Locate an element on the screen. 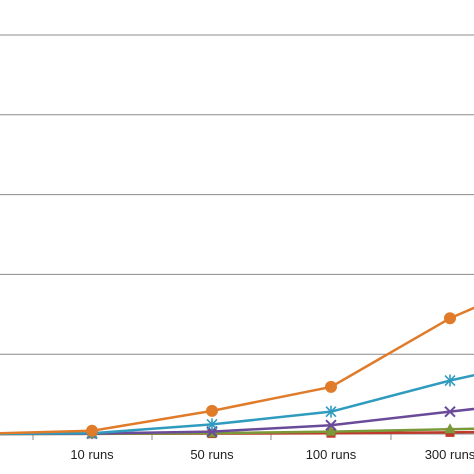 Image resolution: width=474 pixels, height=474 pixels. x-tick-label-10-runs: 10 runs is located at coordinates (92, 454).